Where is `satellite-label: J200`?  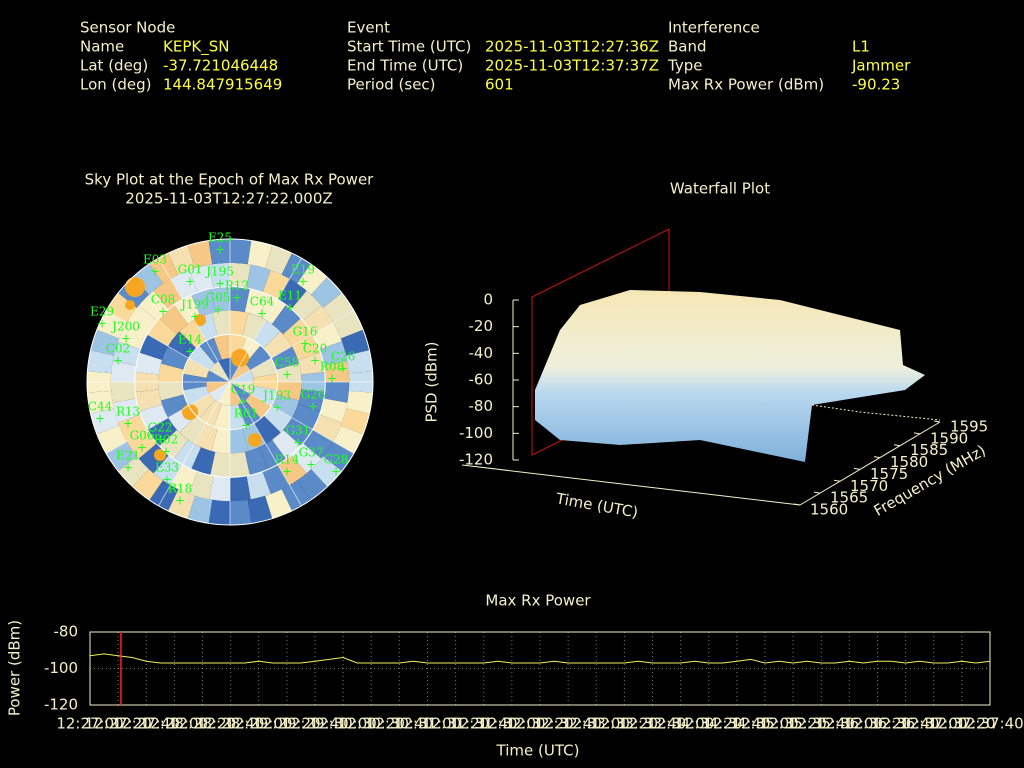
satellite-label: J200 is located at coordinates (125, 327).